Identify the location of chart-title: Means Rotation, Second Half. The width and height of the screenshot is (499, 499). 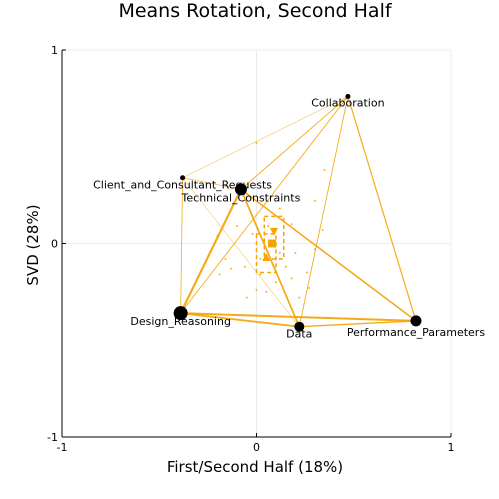
(255, 11).